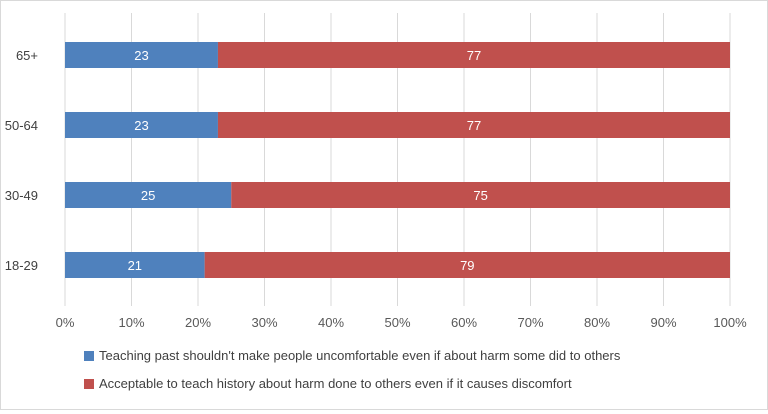 The image size is (768, 414). I want to click on x-tick-label: 60%, so click(464, 322).